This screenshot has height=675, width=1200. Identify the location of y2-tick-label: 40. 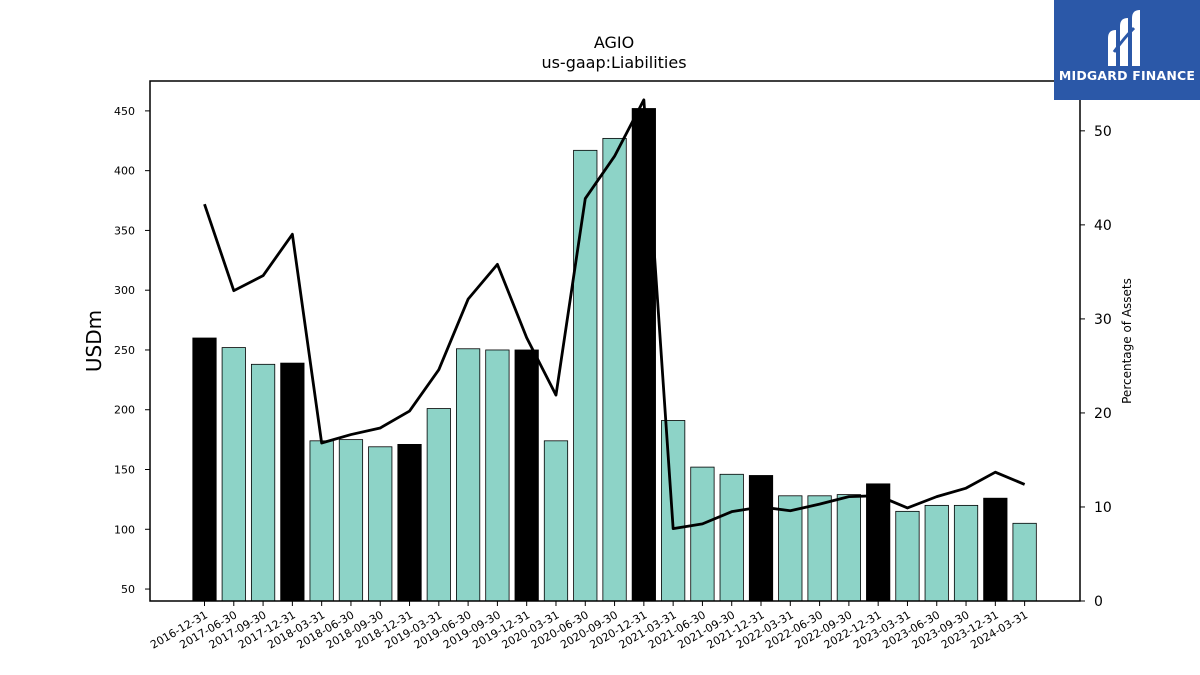
(1103, 226).